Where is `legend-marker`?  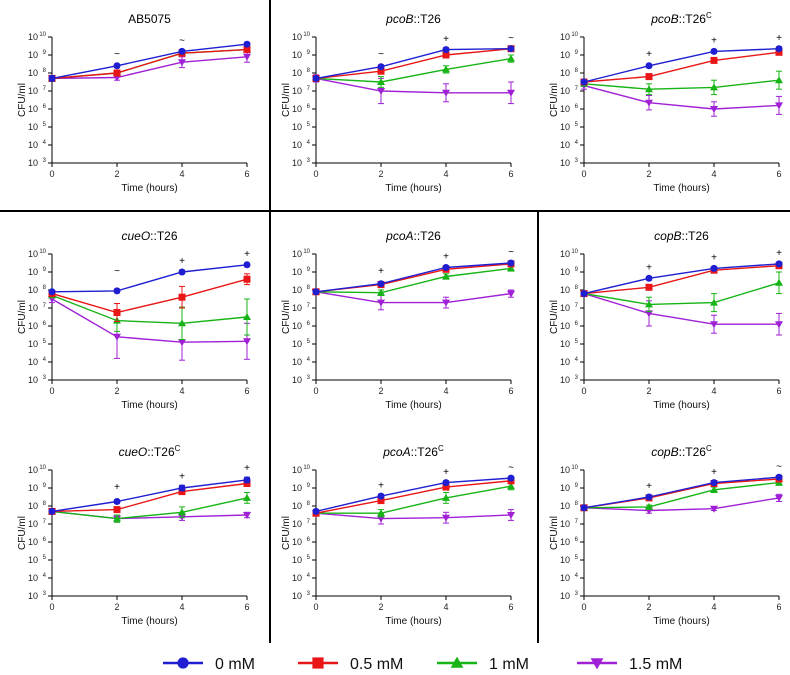 legend-marker is located at coordinates (318, 663).